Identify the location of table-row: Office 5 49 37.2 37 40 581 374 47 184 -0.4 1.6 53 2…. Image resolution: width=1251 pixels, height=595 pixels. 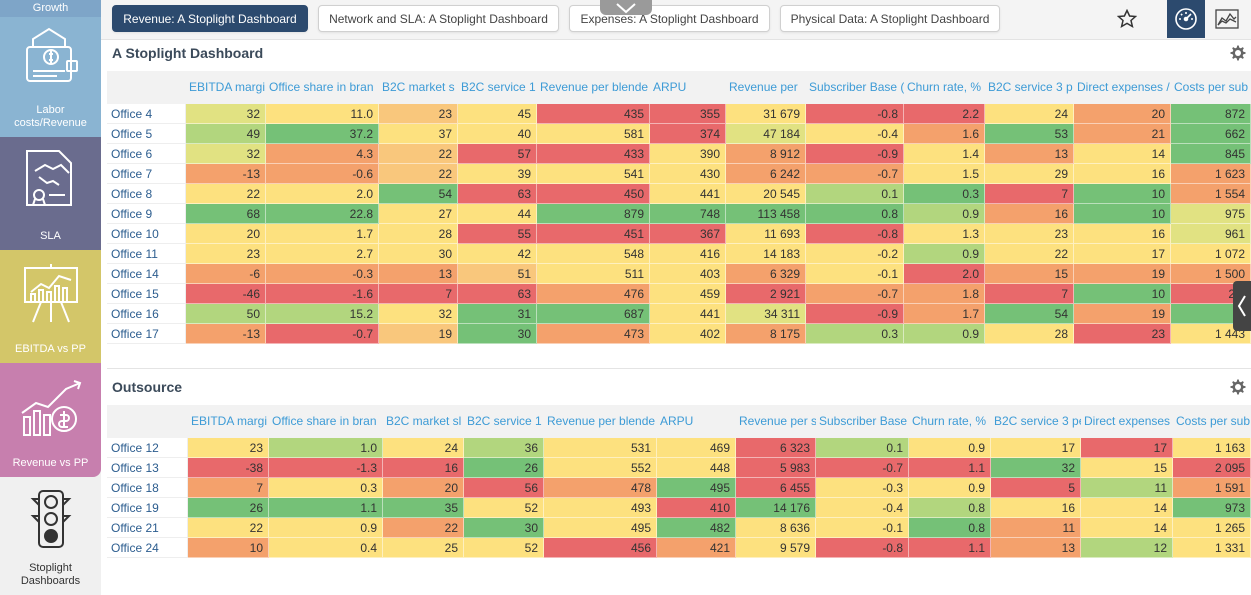
(679, 134).